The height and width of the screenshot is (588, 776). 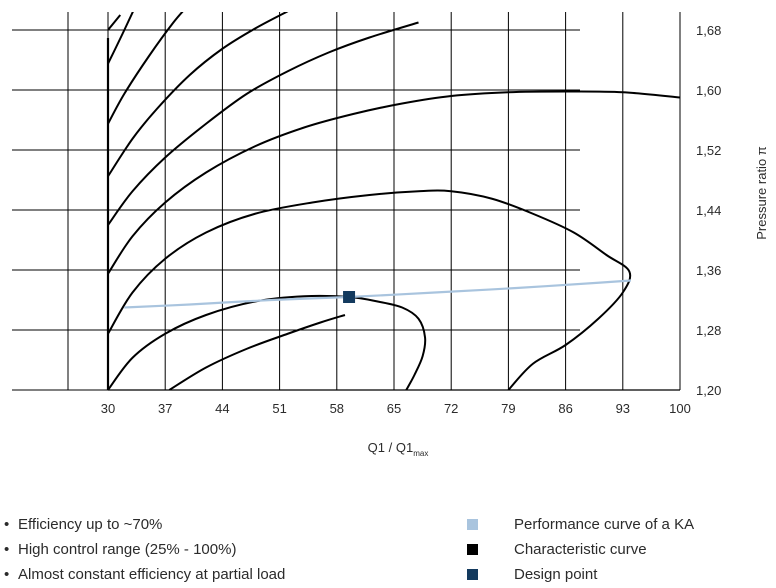 I want to click on legend-label: Characteristic curve, so click(x=580, y=549).